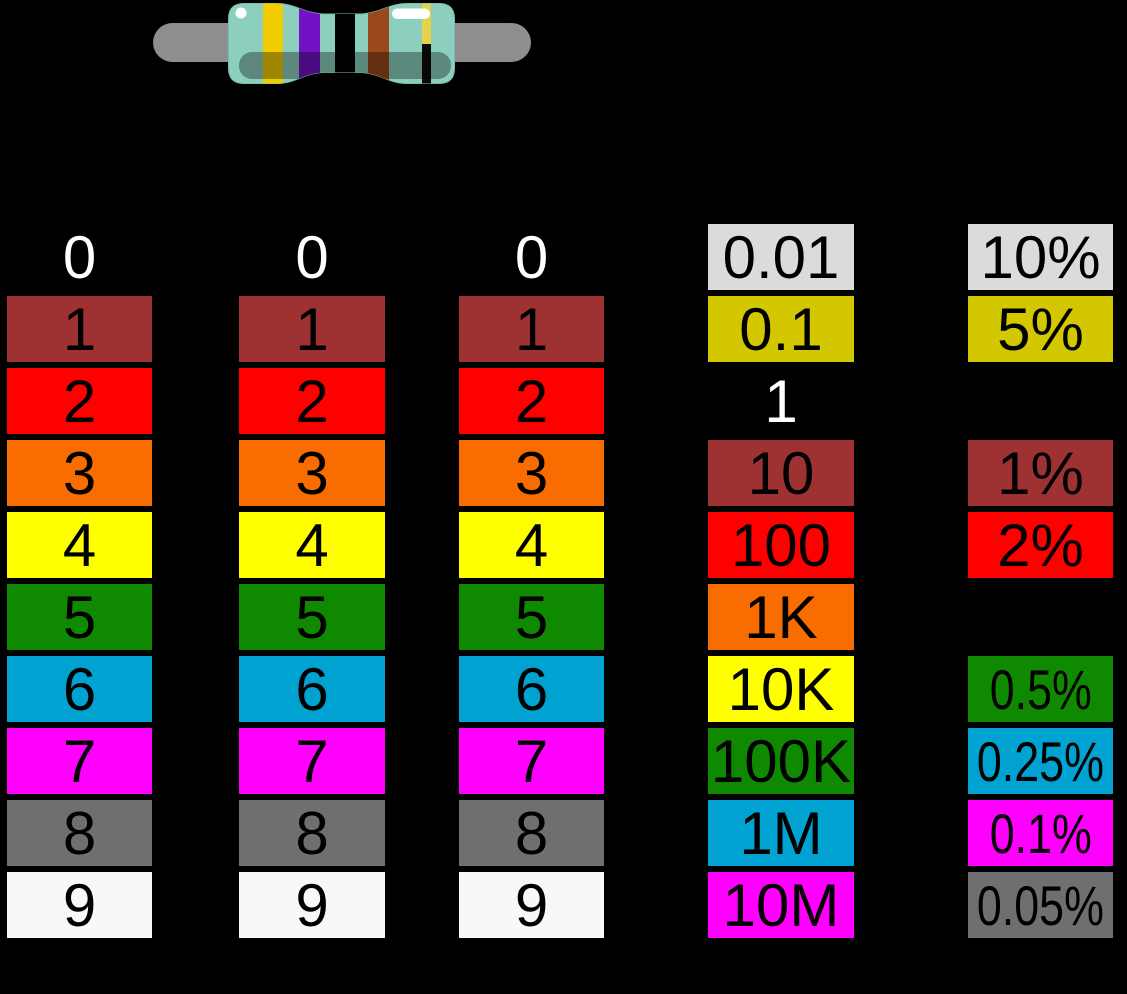 The height and width of the screenshot is (994, 1127). I want to click on tolerance-brown-cell: 1%, so click(1040, 473).